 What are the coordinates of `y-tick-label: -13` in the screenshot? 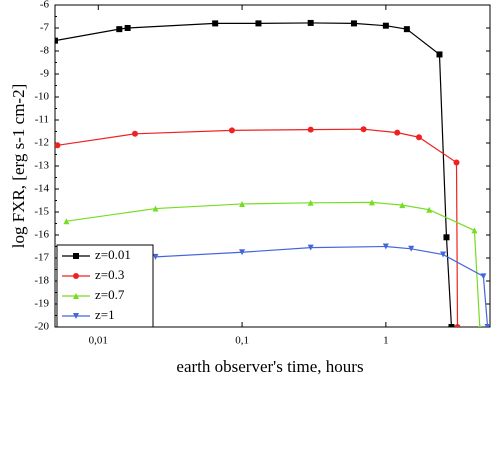 It's located at (41, 166).